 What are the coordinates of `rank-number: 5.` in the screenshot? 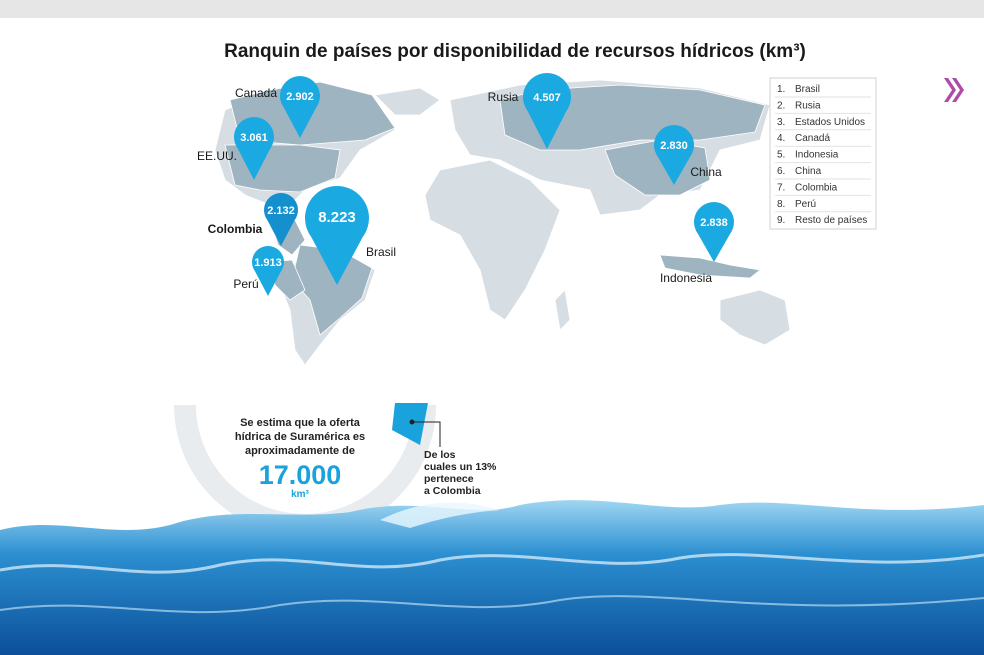 It's located at (781, 155).